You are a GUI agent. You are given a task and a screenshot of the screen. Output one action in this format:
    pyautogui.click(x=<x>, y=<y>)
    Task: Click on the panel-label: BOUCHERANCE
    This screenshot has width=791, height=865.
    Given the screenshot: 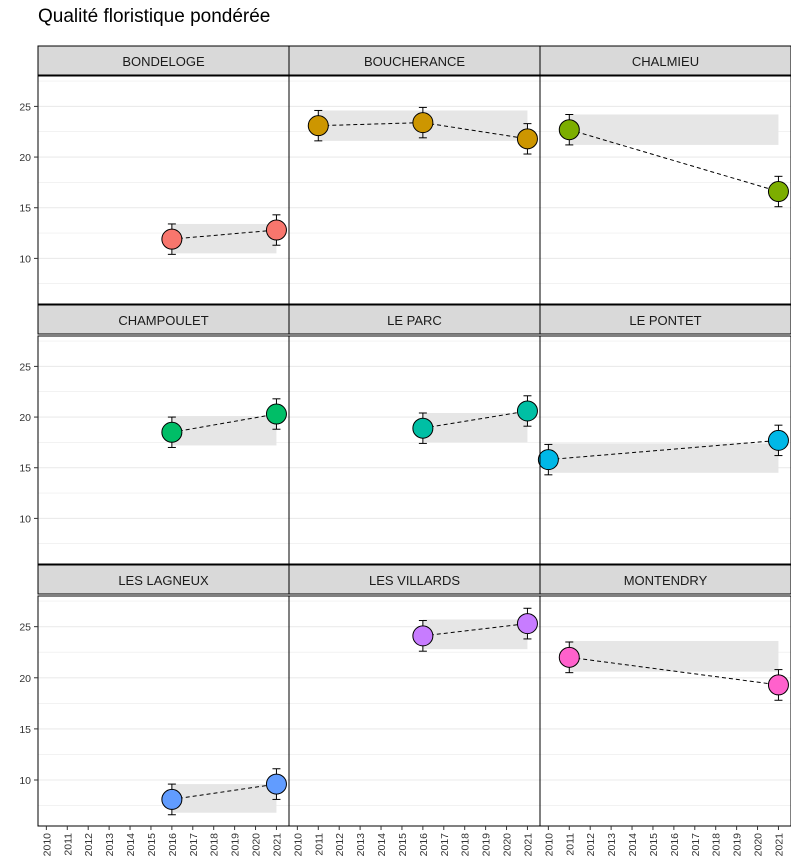 What is the action you would take?
    pyautogui.click(x=414, y=61)
    